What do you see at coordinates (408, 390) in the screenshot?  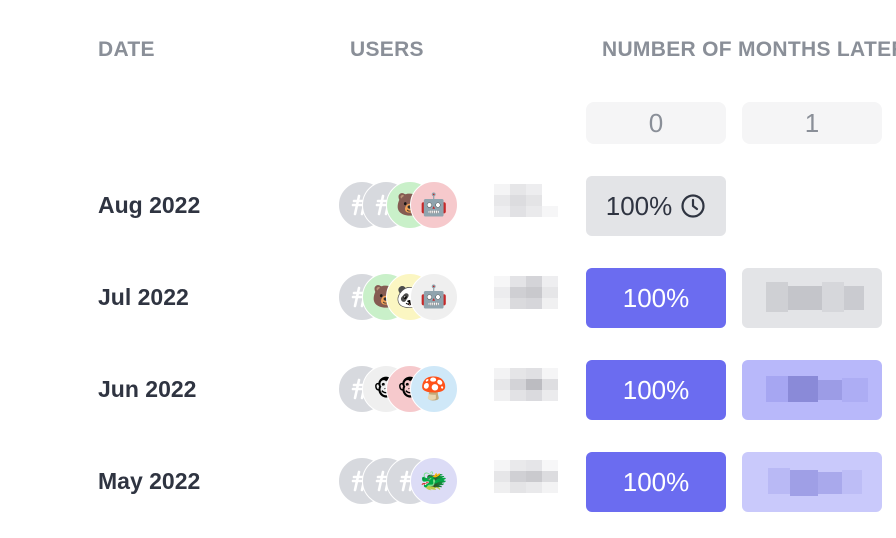 I see `user-avatar-stack: 🐵 🐵 🍄` at bounding box center [408, 390].